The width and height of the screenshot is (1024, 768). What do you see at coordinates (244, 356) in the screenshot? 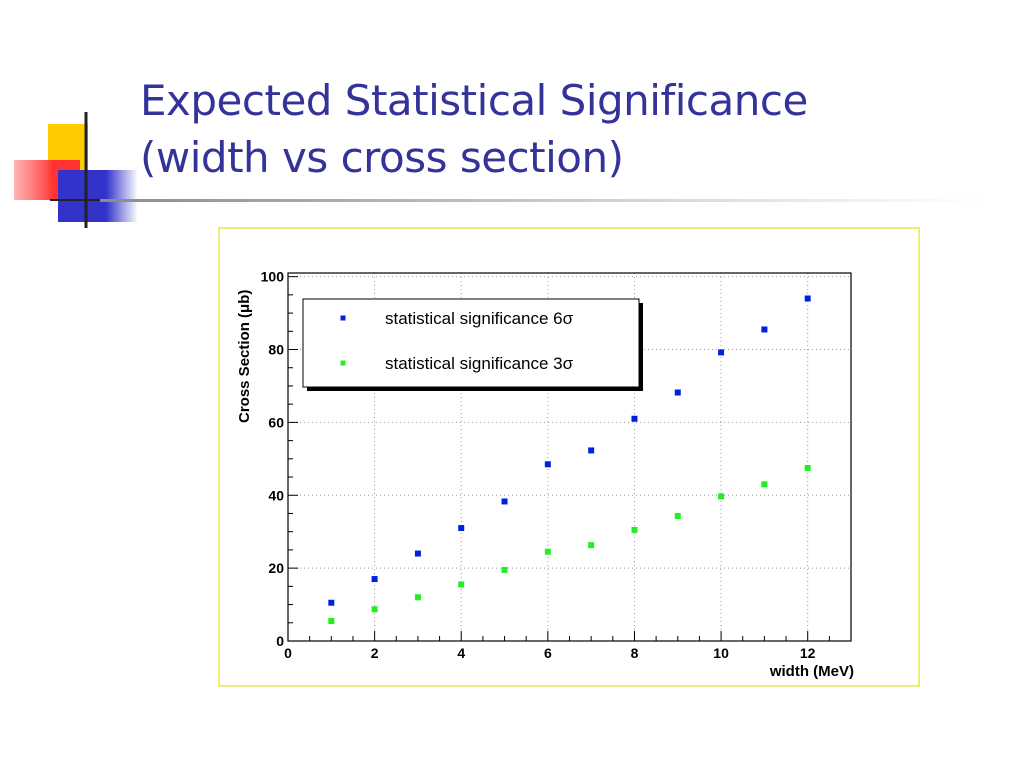
I see `y-axis-label: Cross Section (μb)` at bounding box center [244, 356].